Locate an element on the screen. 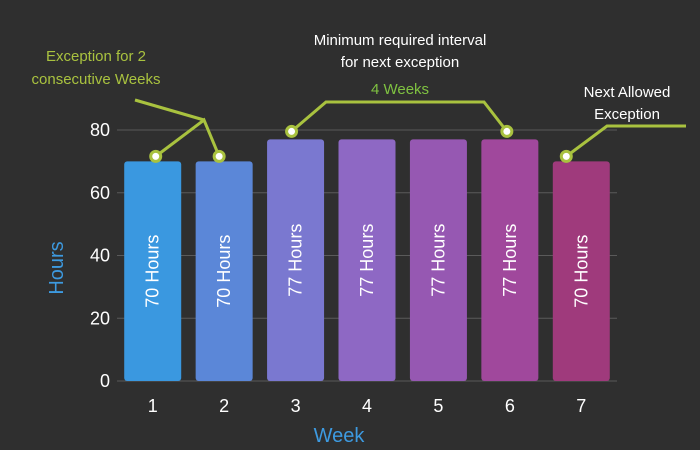 The height and width of the screenshot is (450, 700). x-category-label: 4 is located at coordinates (367, 406).